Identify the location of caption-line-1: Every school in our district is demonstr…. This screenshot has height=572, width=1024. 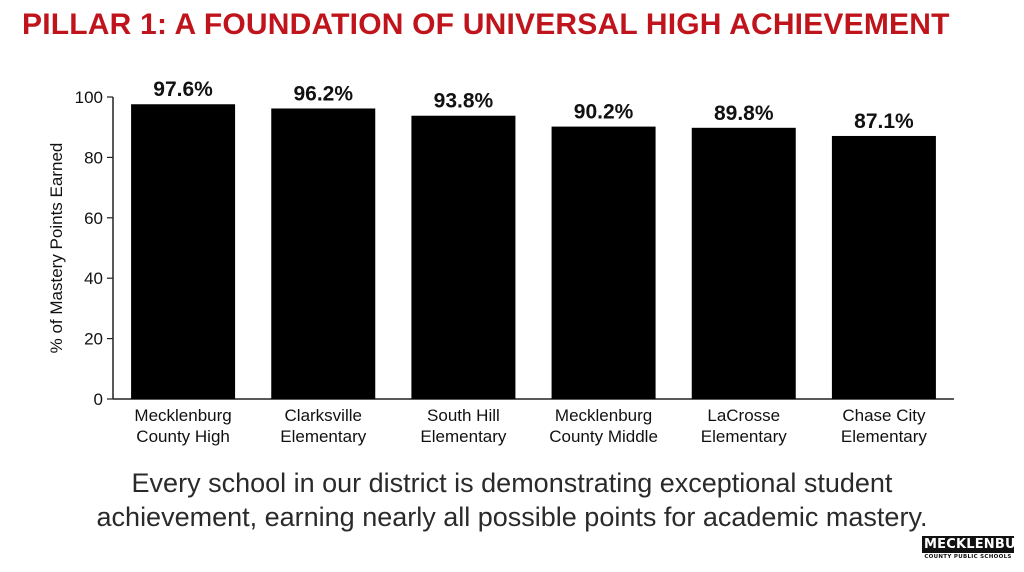
(512, 483).